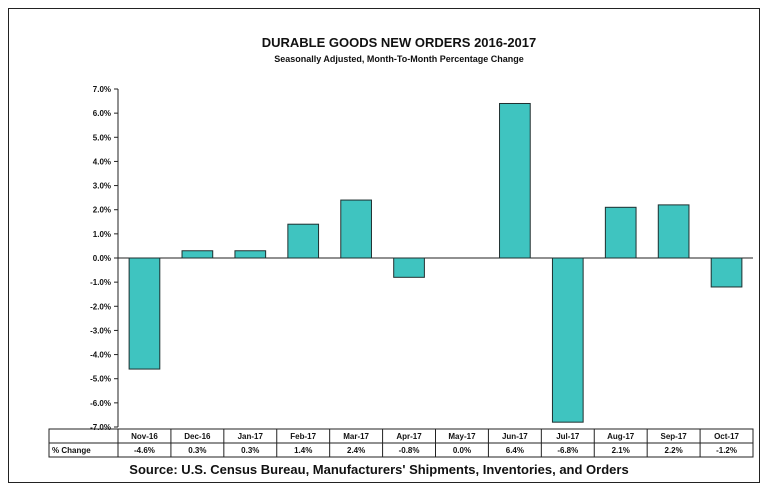  Describe the element at coordinates (102, 89) in the screenshot. I see `y-tick-label: 7.0%` at that location.